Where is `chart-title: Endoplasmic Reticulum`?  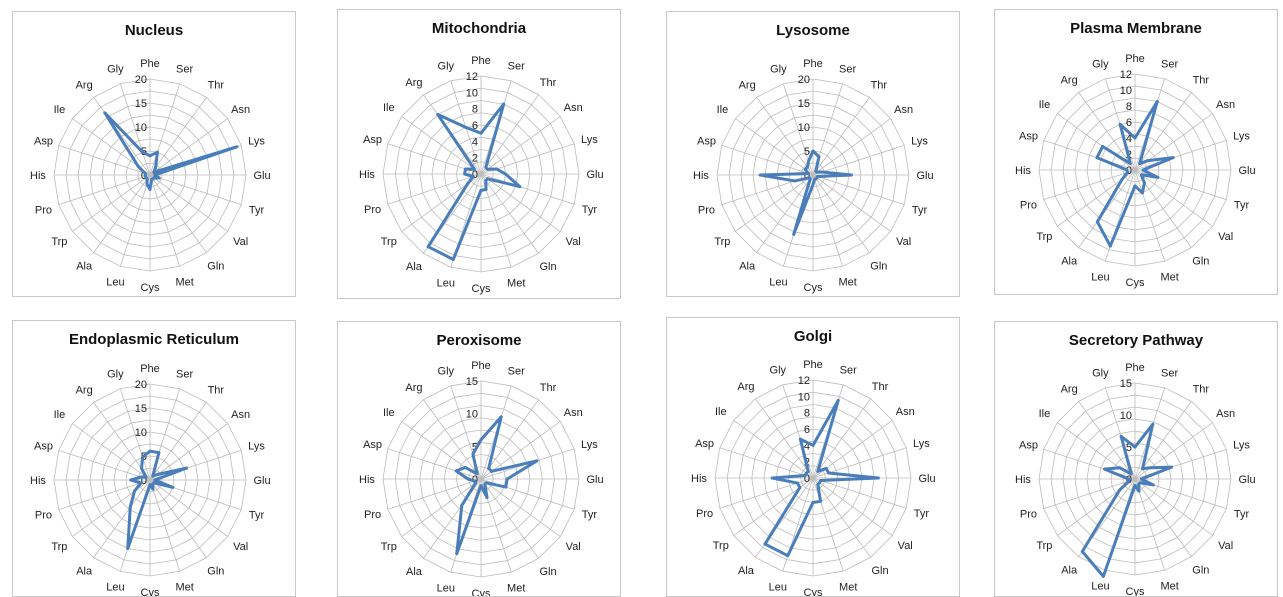
chart-title: Endoplasmic Reticulum is located at coordinates (154, 339).